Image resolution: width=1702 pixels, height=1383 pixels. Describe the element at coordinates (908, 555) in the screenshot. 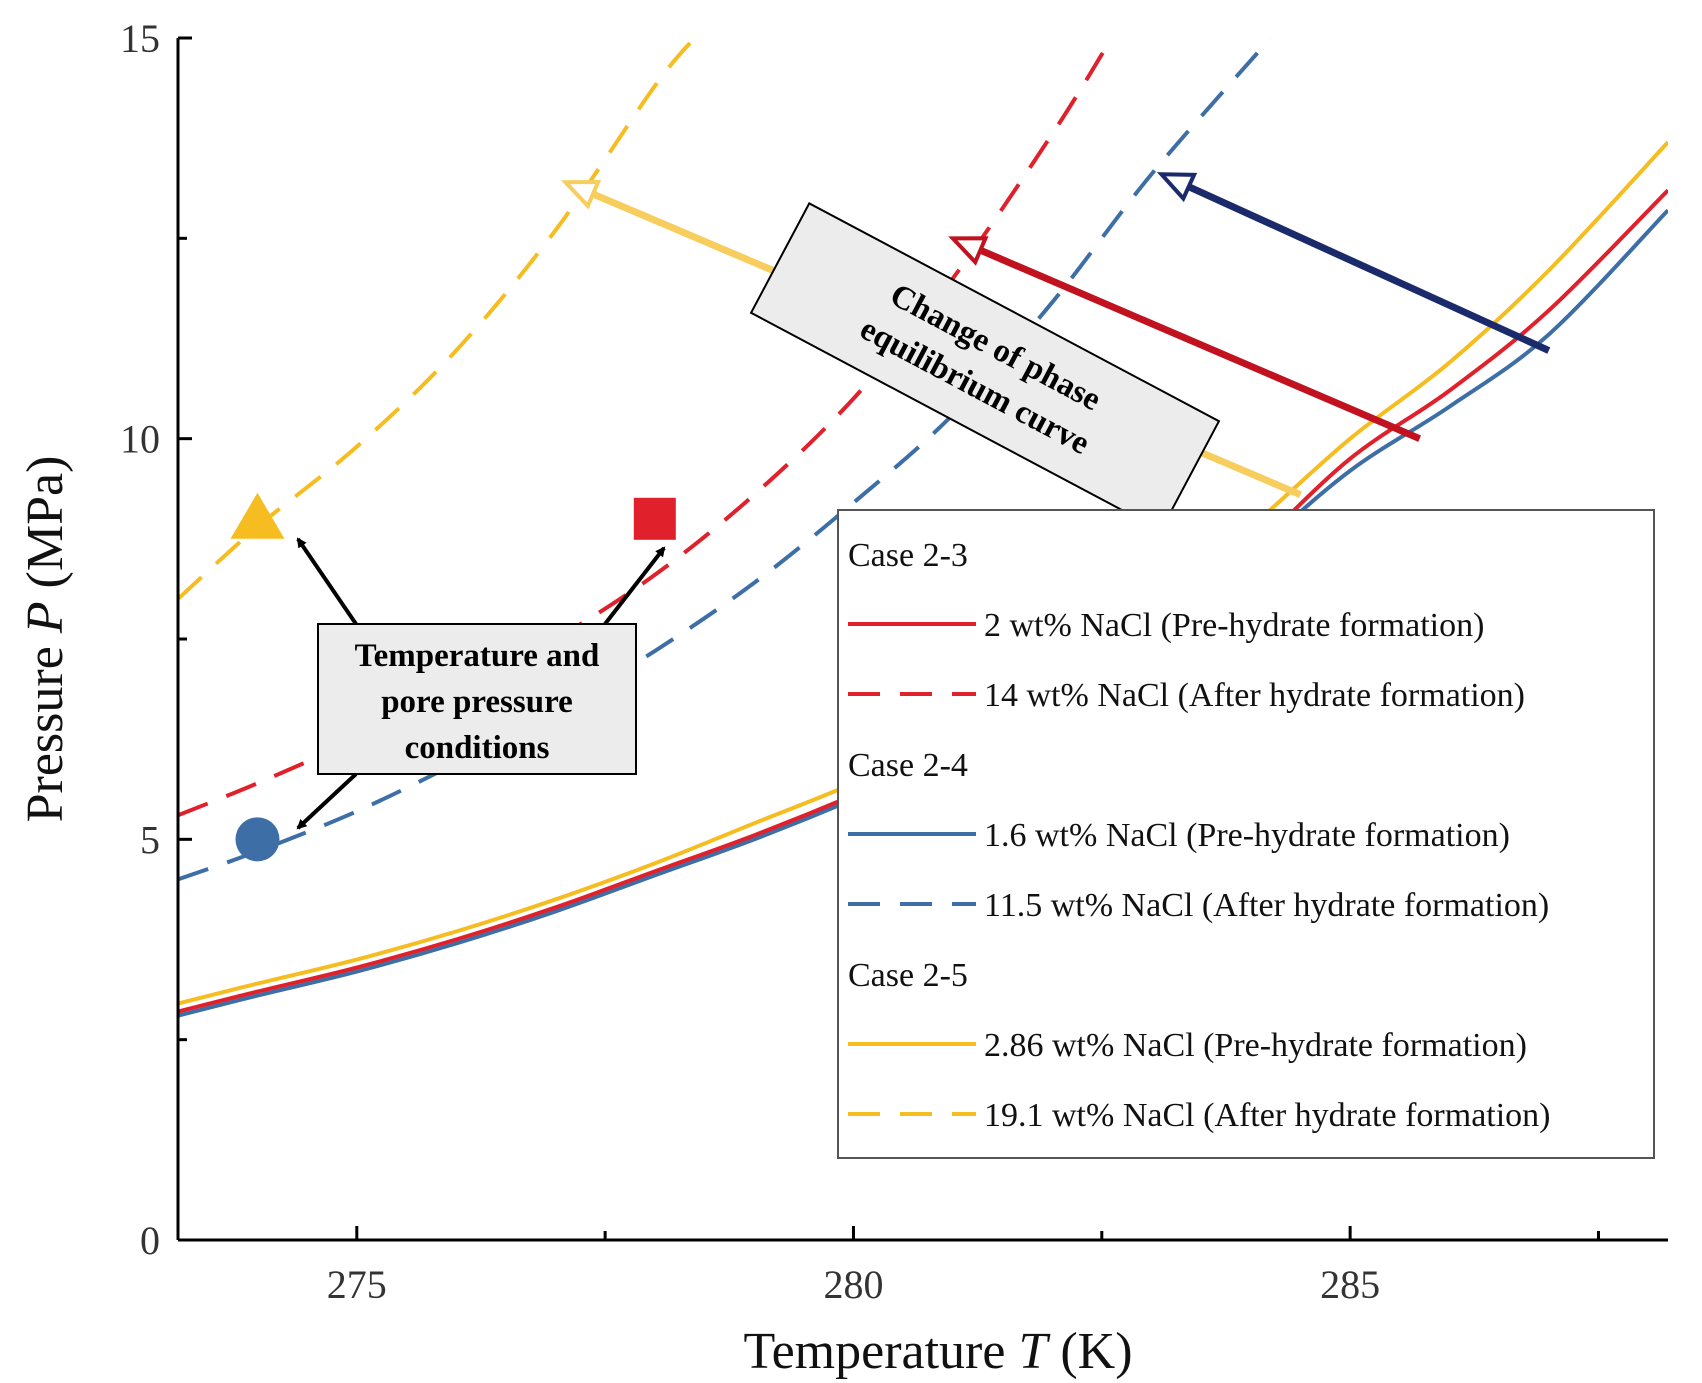

I see `legend-group-title-0: Case 2-3` at that location.